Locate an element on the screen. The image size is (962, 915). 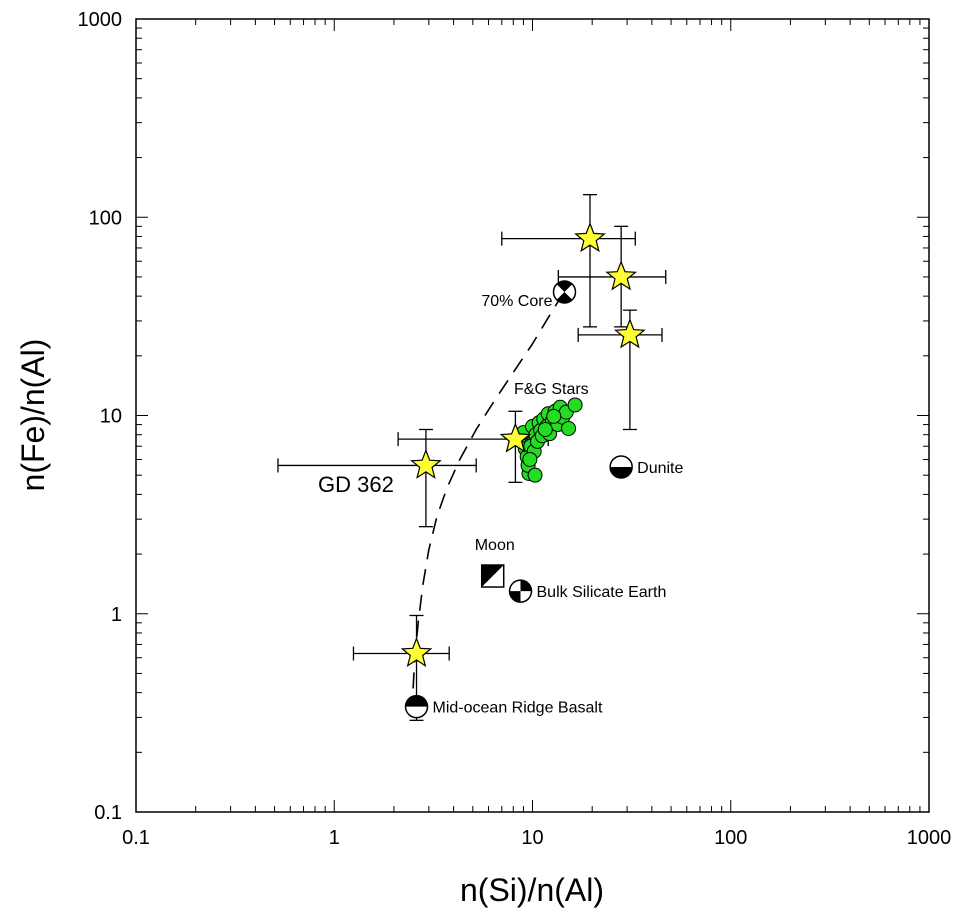
reference-point-label: Dunite is located at coordinates (660, 468).